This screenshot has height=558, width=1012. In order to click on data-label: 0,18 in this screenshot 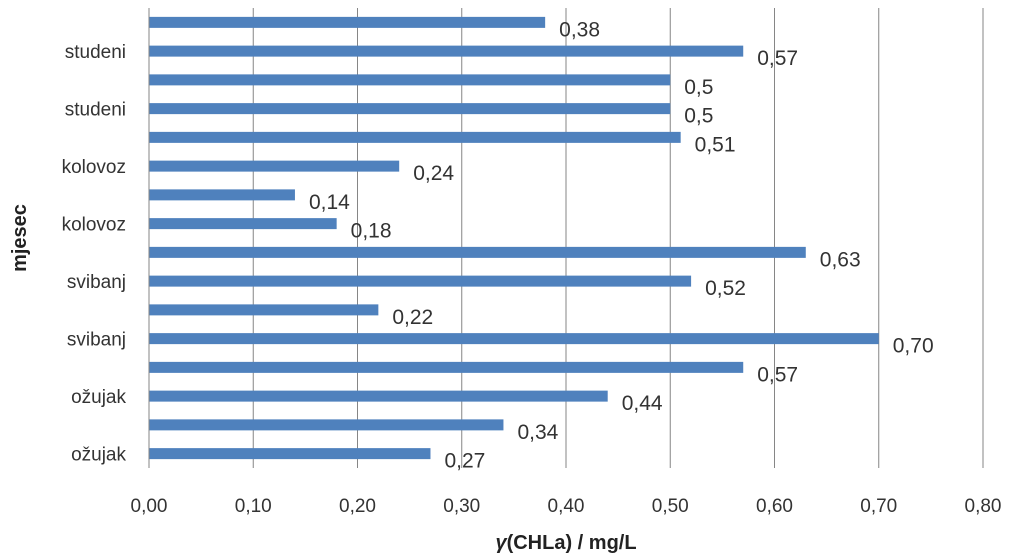, I will do `click(371, 231)`.